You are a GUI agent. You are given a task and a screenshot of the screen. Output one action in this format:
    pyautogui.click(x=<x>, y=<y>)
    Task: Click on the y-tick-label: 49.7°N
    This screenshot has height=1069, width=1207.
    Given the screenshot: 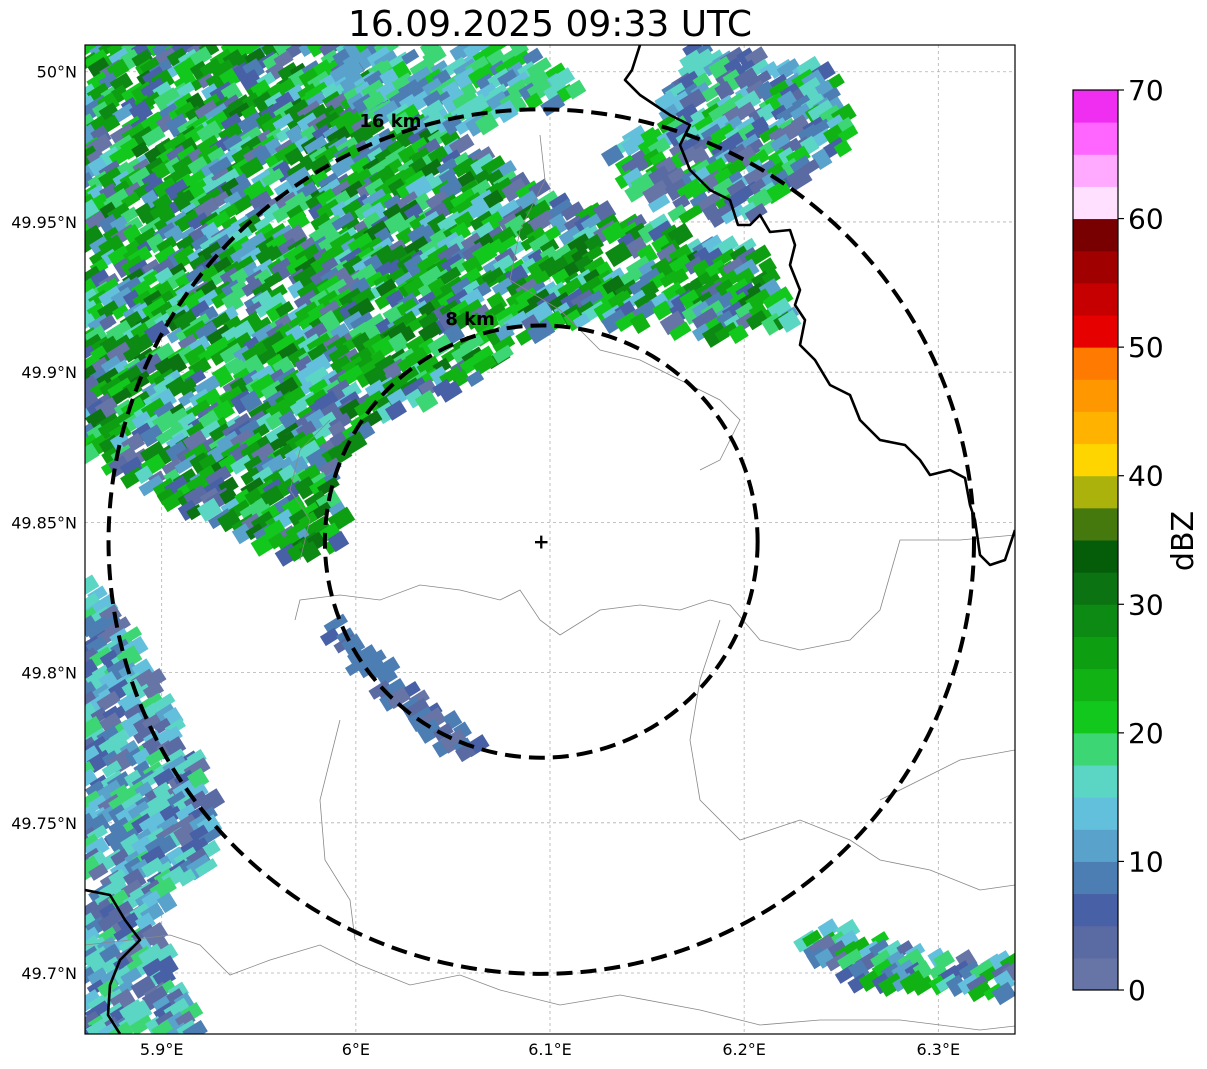 What is the action you would take?
    pyautogui.click(x=49, y=973)
    